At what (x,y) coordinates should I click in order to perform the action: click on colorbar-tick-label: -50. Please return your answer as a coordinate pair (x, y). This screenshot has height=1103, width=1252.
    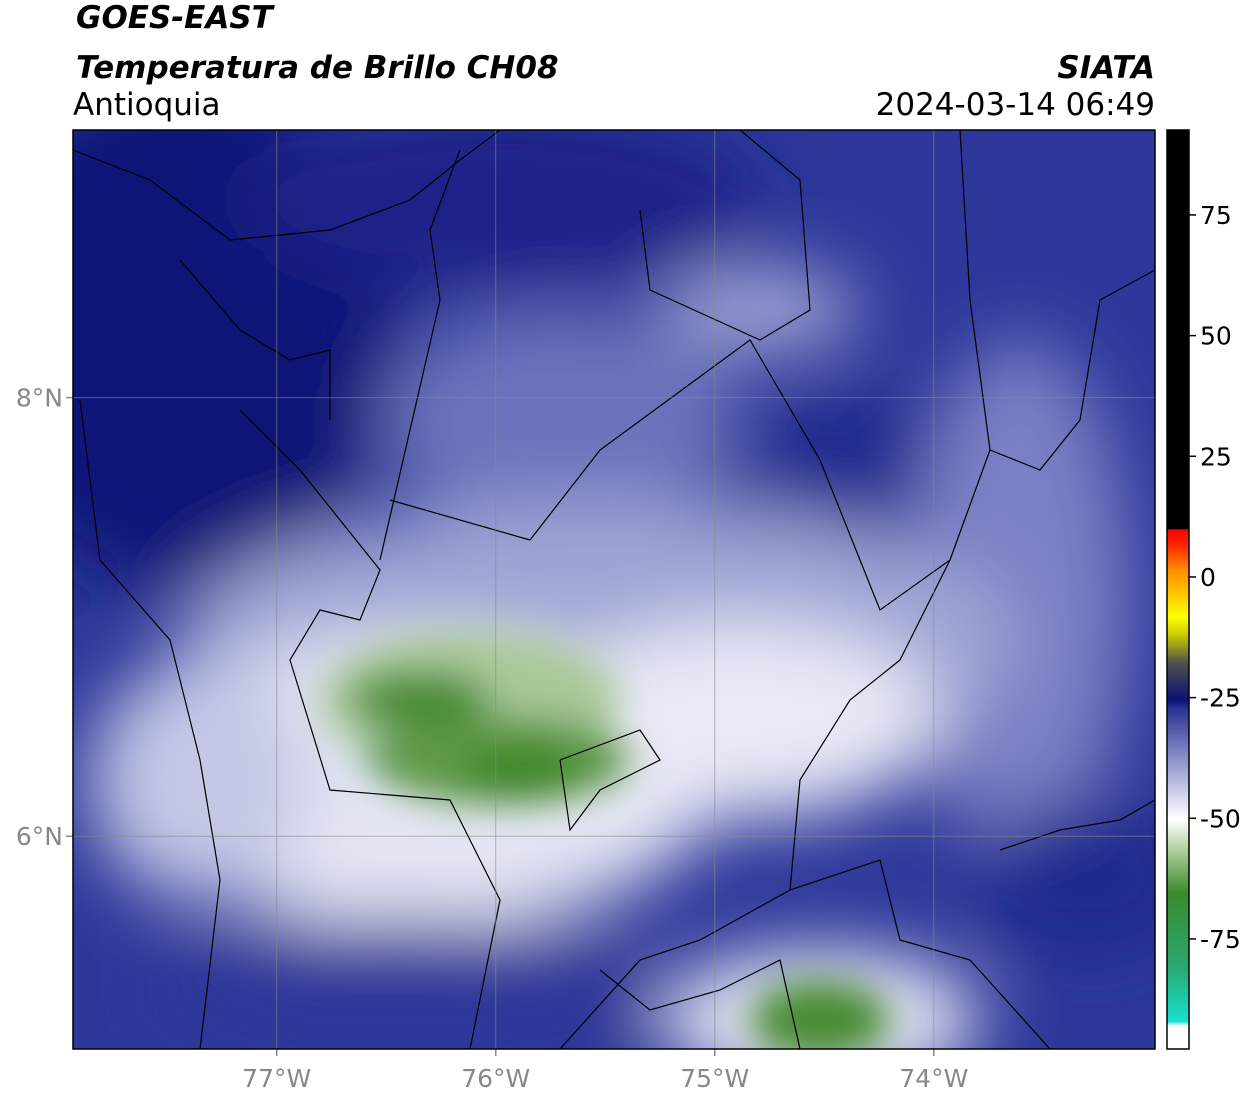
    Looking at the image, I should click on (1220, 818).